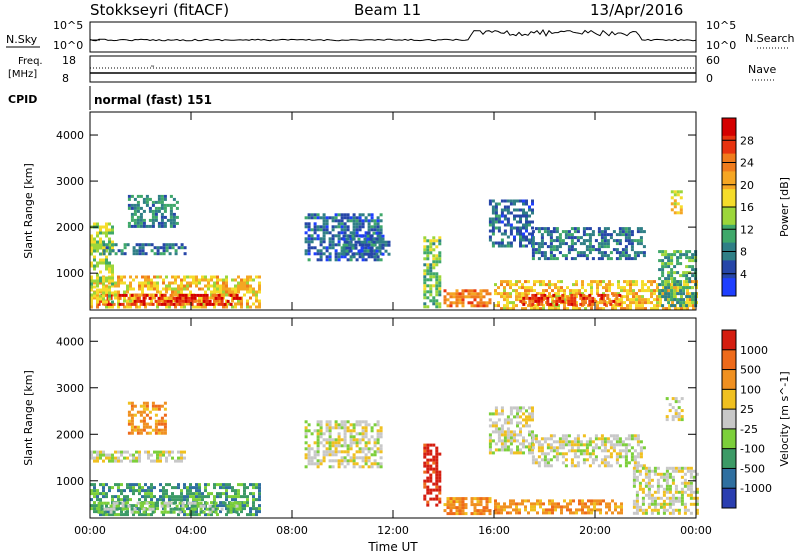 This screenshot has height=554, width=800. Describe the element at coordinates (784, 207) in the screenshot. I see `power-colorbar-label: Power [dB]` at that location.